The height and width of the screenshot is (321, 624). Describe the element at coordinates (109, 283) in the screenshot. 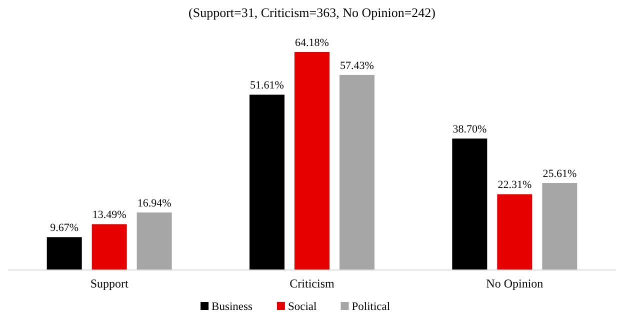

I see `x-tick-label: Support` at that location.